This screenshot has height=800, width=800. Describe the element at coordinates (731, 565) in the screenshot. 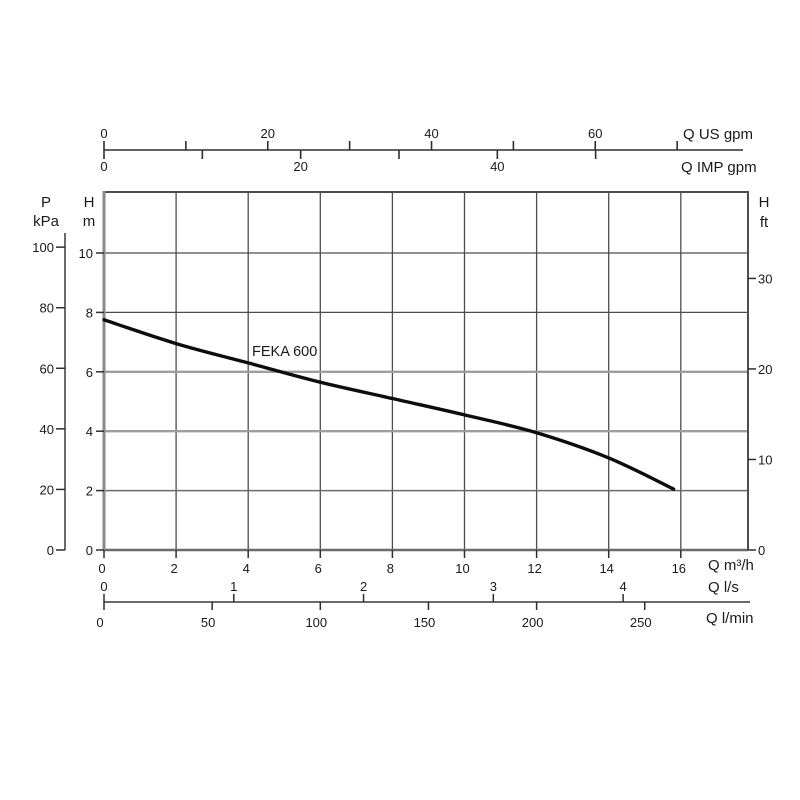

I see `axis-label-m3h: Q m³/h` at that location.